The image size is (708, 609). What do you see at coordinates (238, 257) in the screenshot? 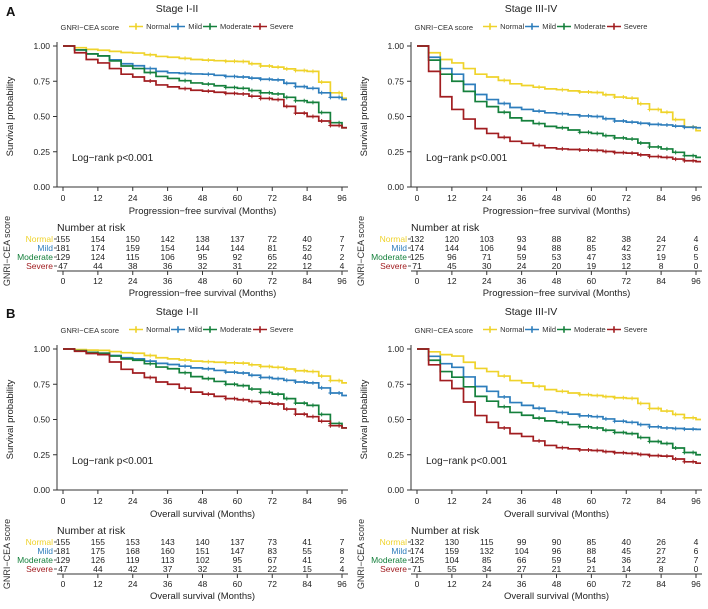
I see `risk-count: 92` at bounding box center [238, 257].